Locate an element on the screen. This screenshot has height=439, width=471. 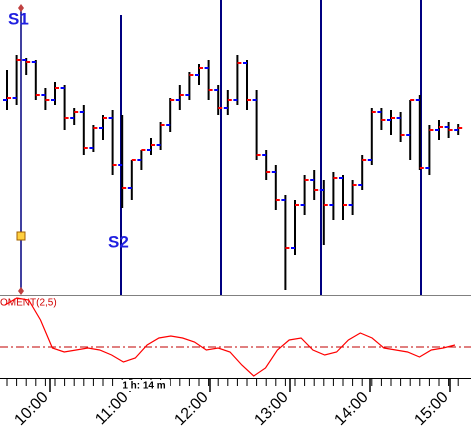
s1-anchor is located at coordinates (21, 236).